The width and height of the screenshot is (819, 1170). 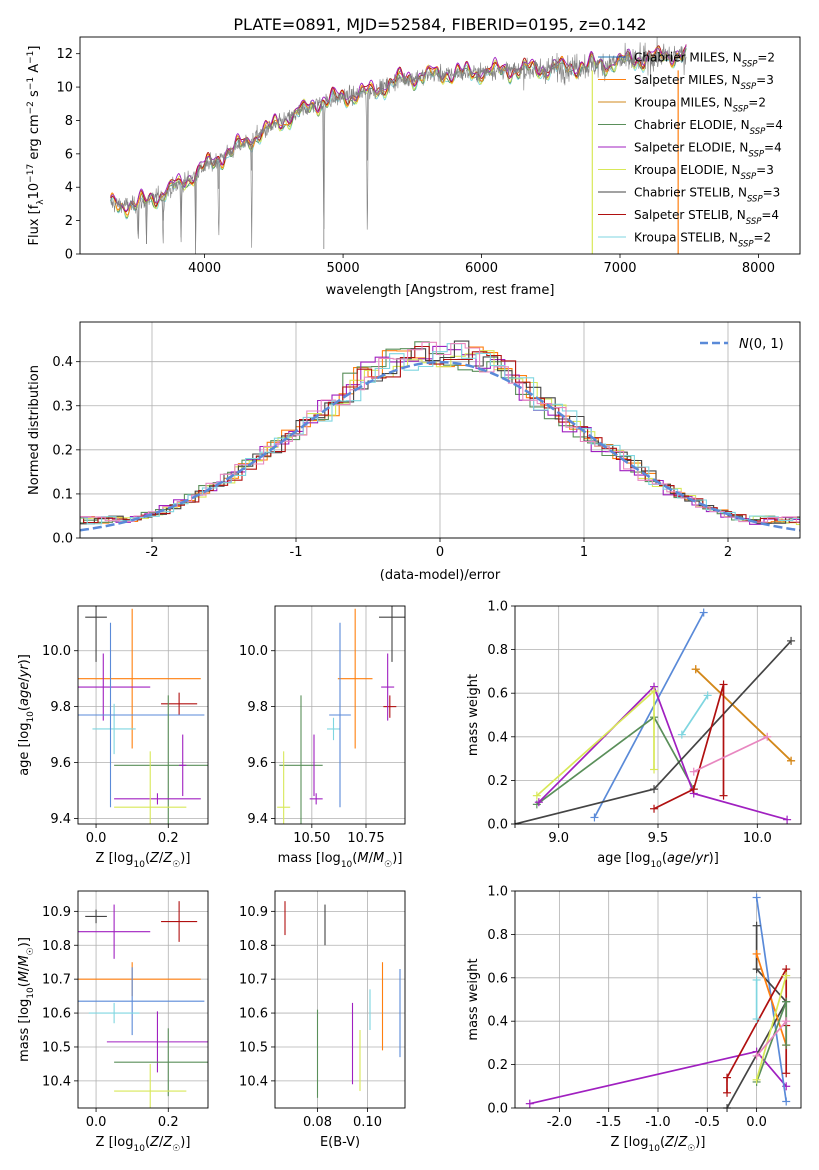 What do you see at coordinates (687, 170) in the screenshot?
I see `legend-text: Kroupa ELODIE, N` at bounding box center [687, 170].